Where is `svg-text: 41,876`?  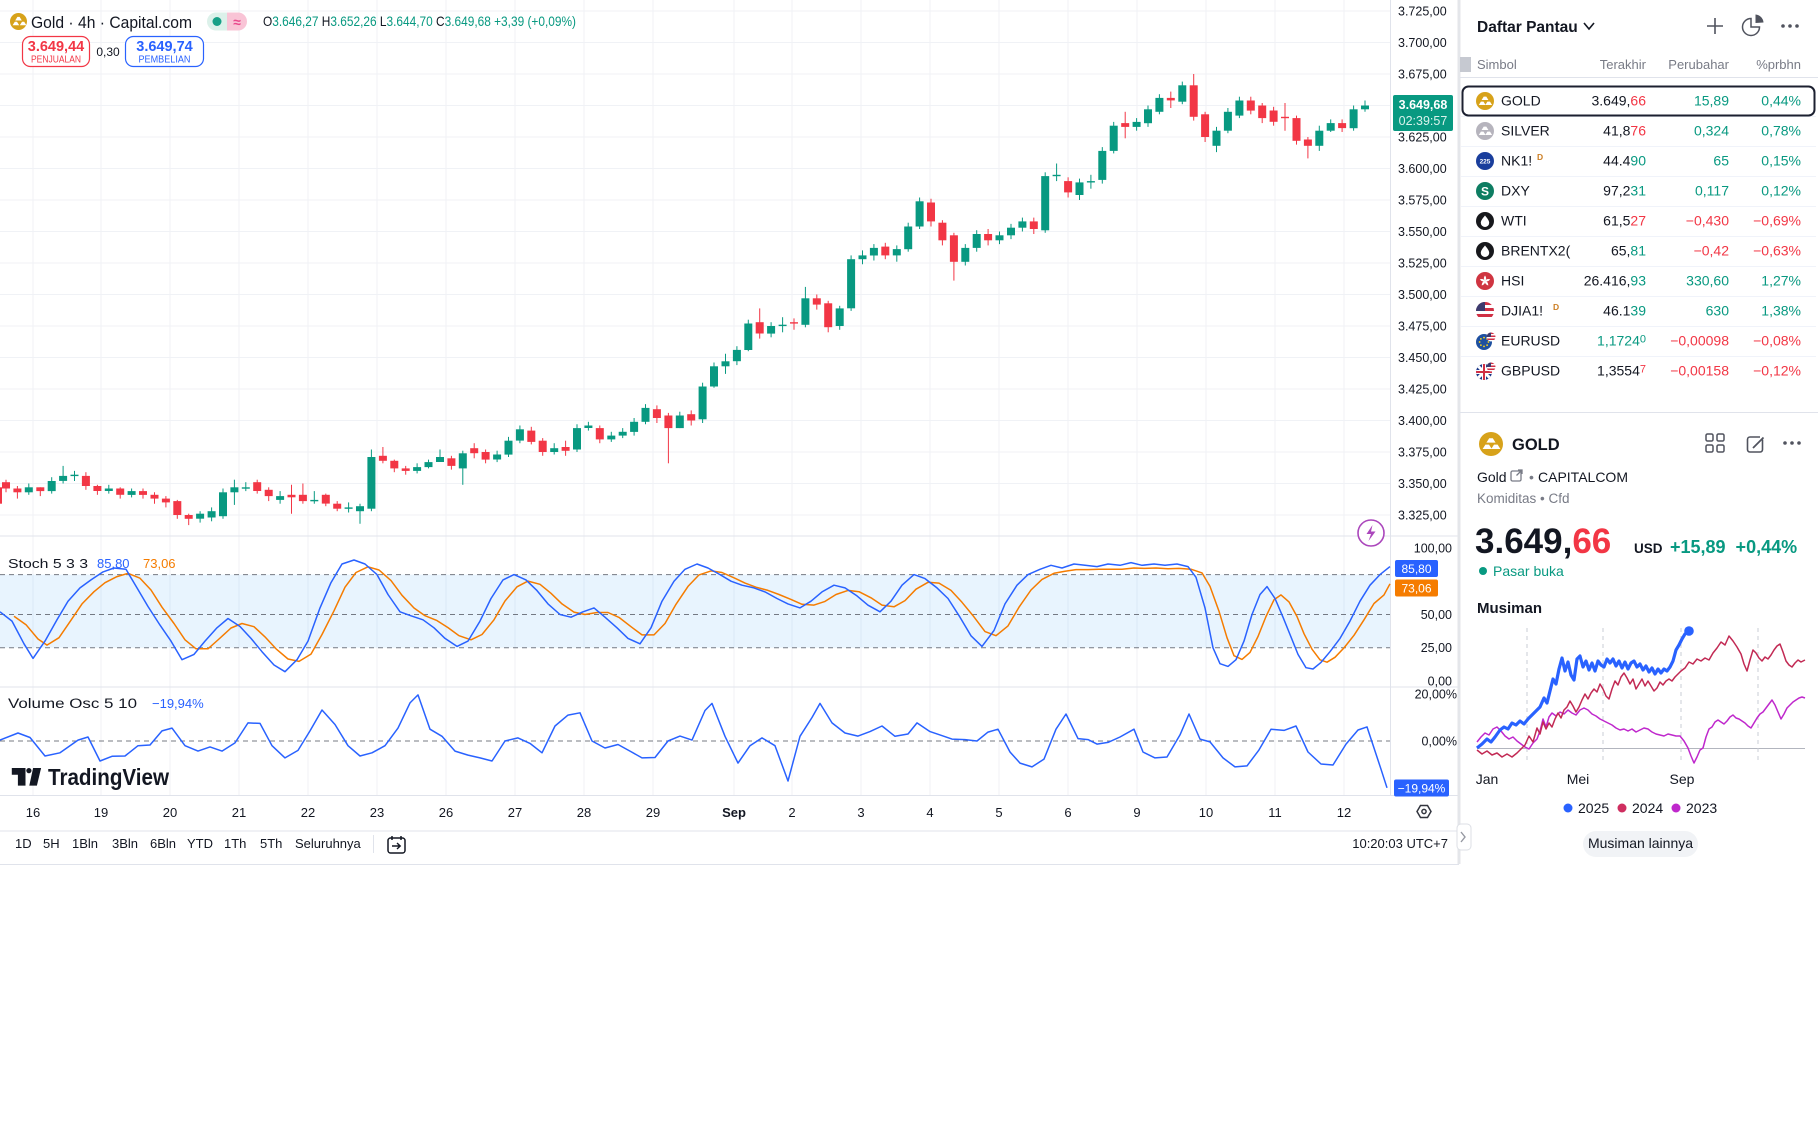
svg-text: 41,876 is located at coordinates (1624, 131).